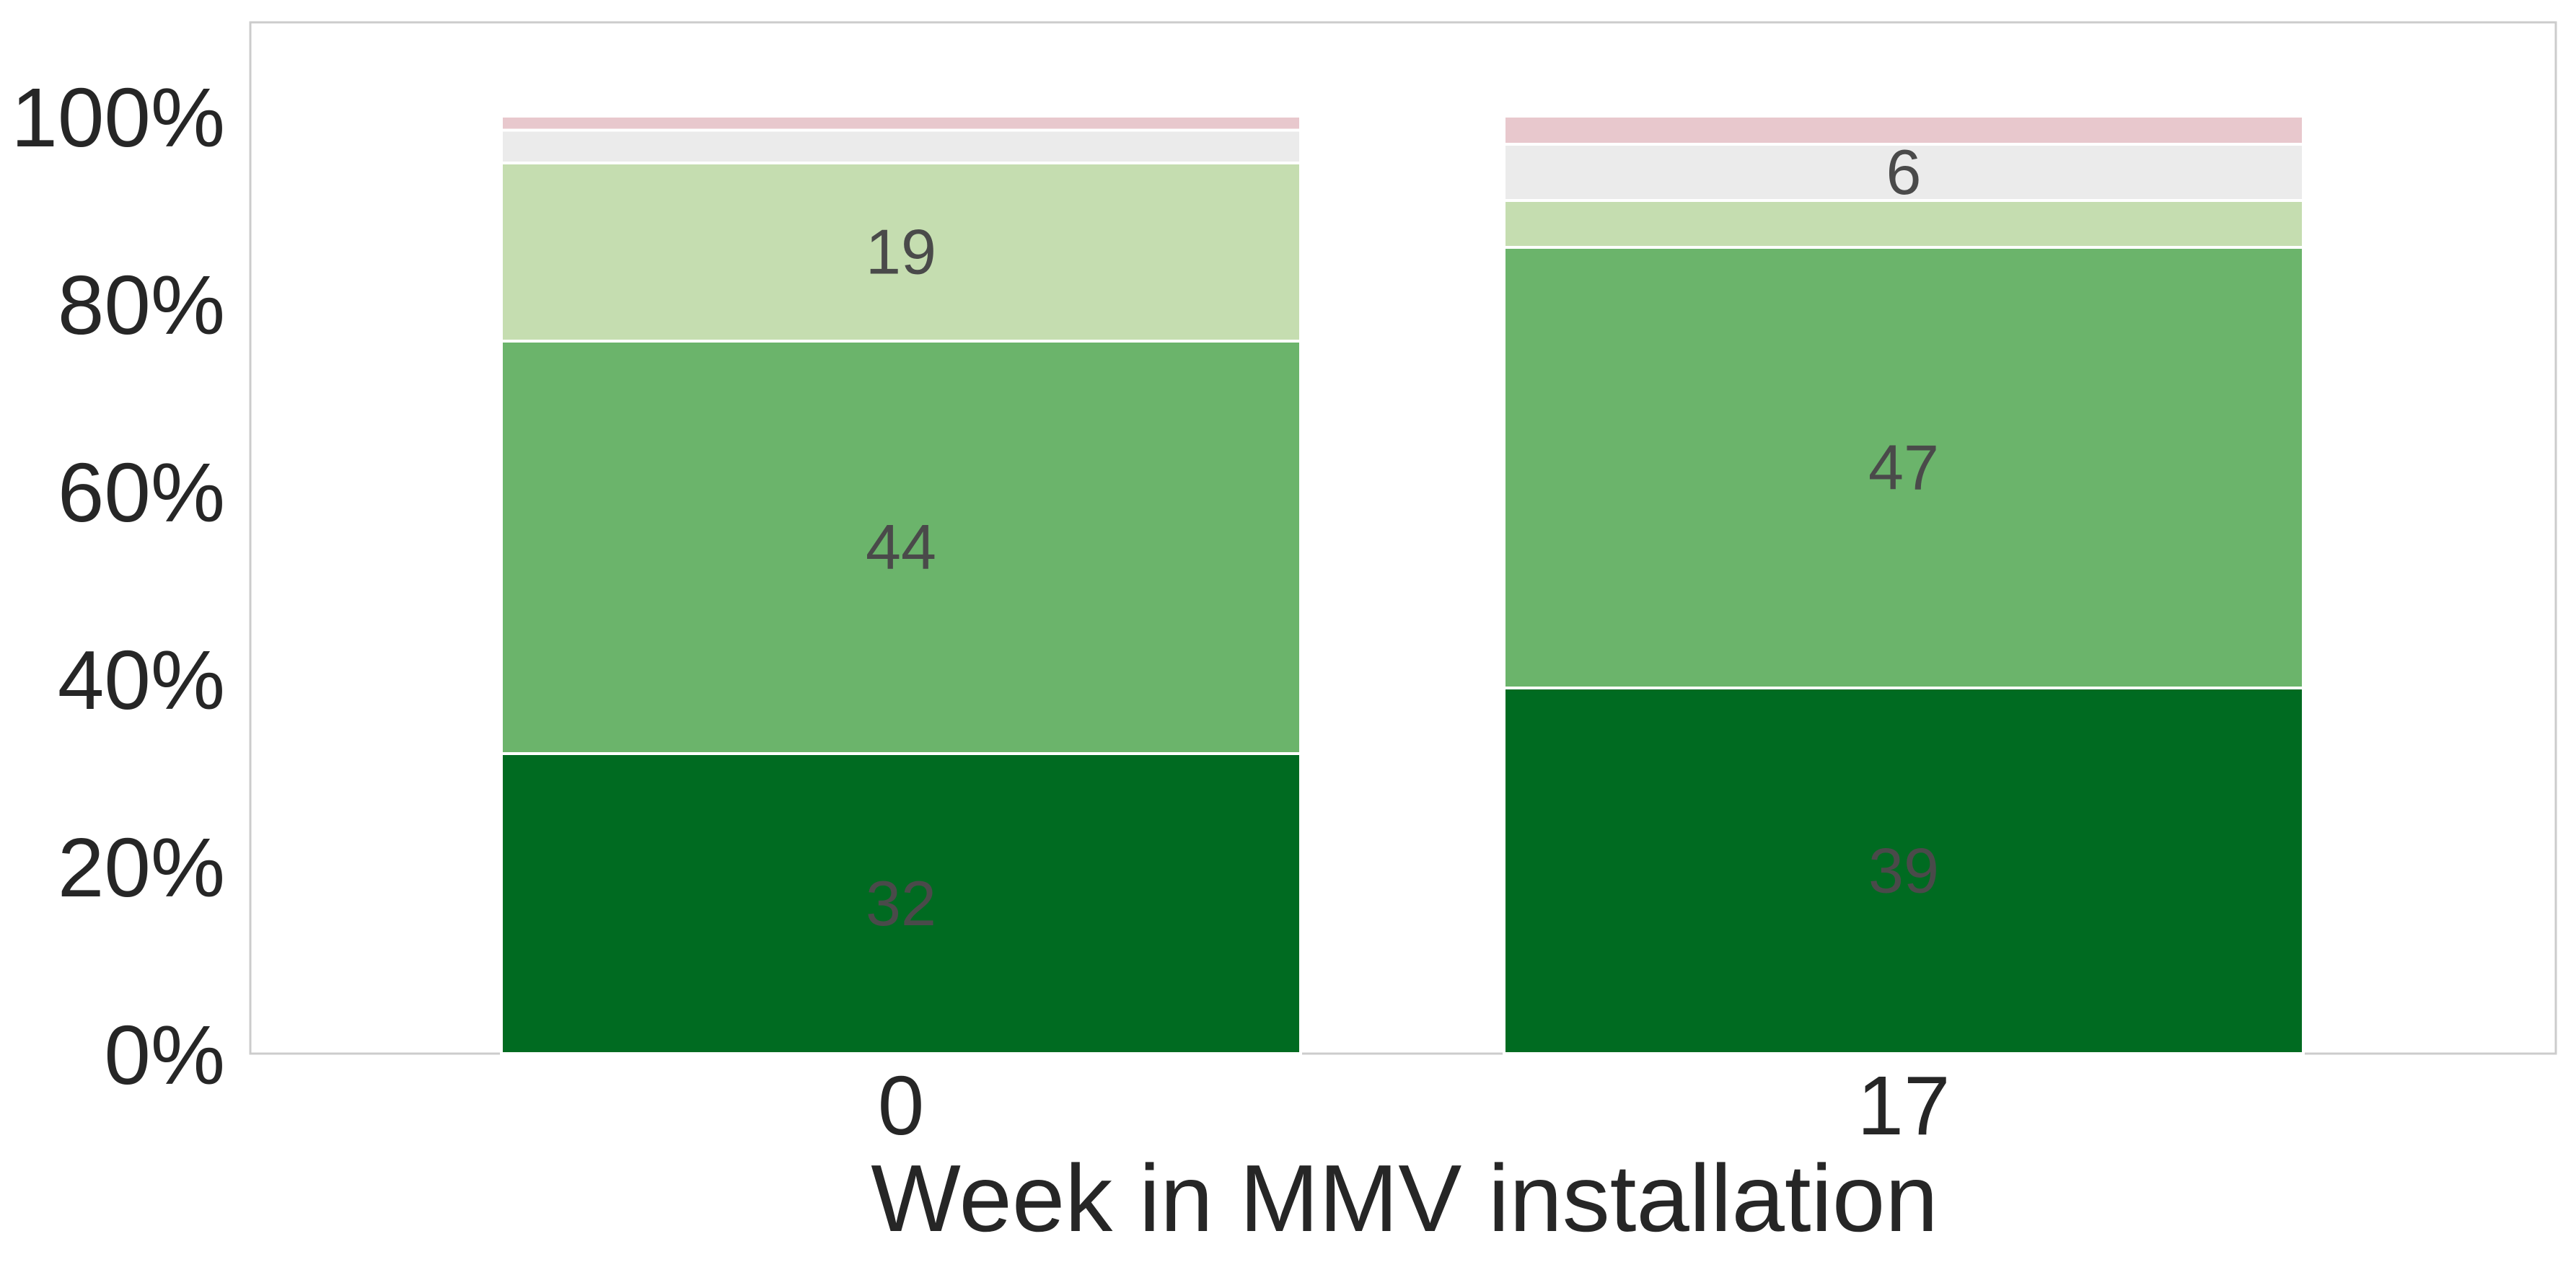 The image size is (2576, 1275). I want to click on y-tick-label: 0%, so click(164, 1055).